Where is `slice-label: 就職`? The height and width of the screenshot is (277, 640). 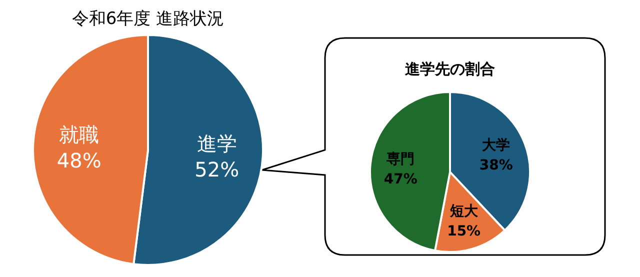 slice-label: 就職 is located at coordinates (79, 134).